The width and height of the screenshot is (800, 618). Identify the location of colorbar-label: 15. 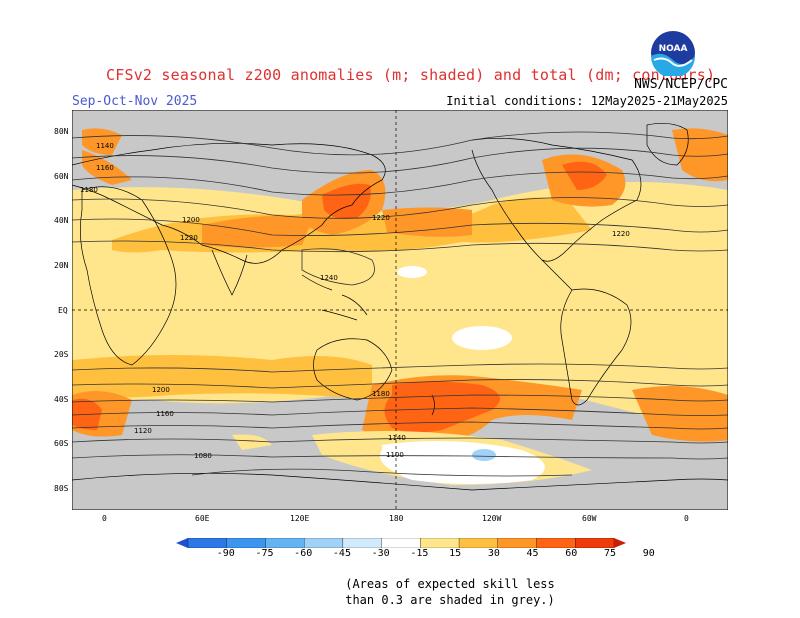
(455, 553).